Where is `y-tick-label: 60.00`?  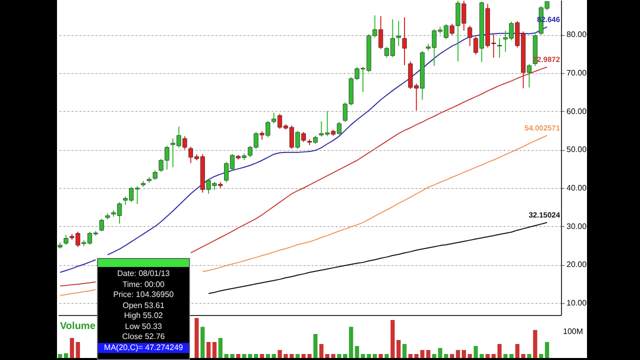 y-tick-label: 60.00 is located at coordinates (577, 111).